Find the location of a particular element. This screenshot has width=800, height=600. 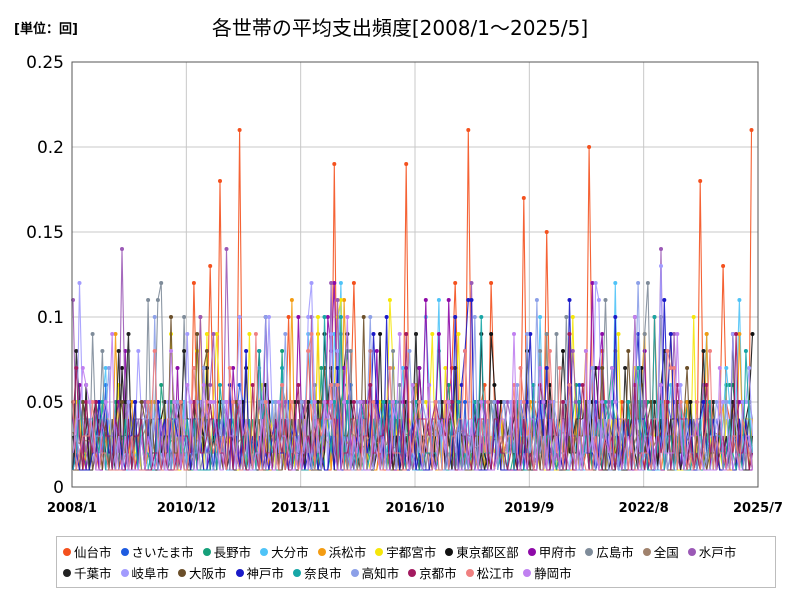

y-tick-label: 0.15 is located at coordinates (45, 233).